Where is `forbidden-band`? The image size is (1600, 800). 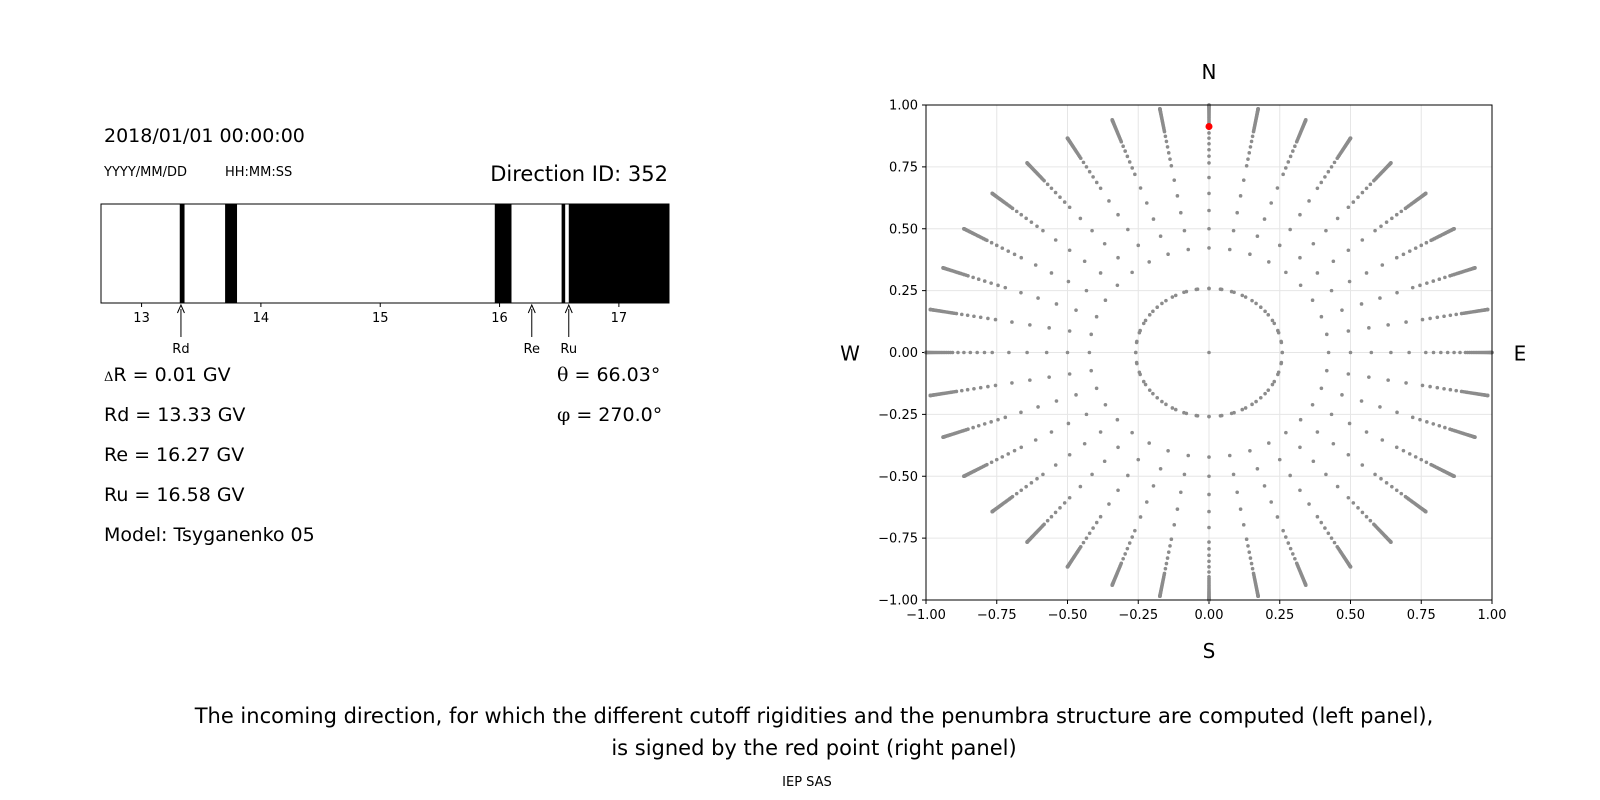
forbidden-band is located at coordinates (618, 253).